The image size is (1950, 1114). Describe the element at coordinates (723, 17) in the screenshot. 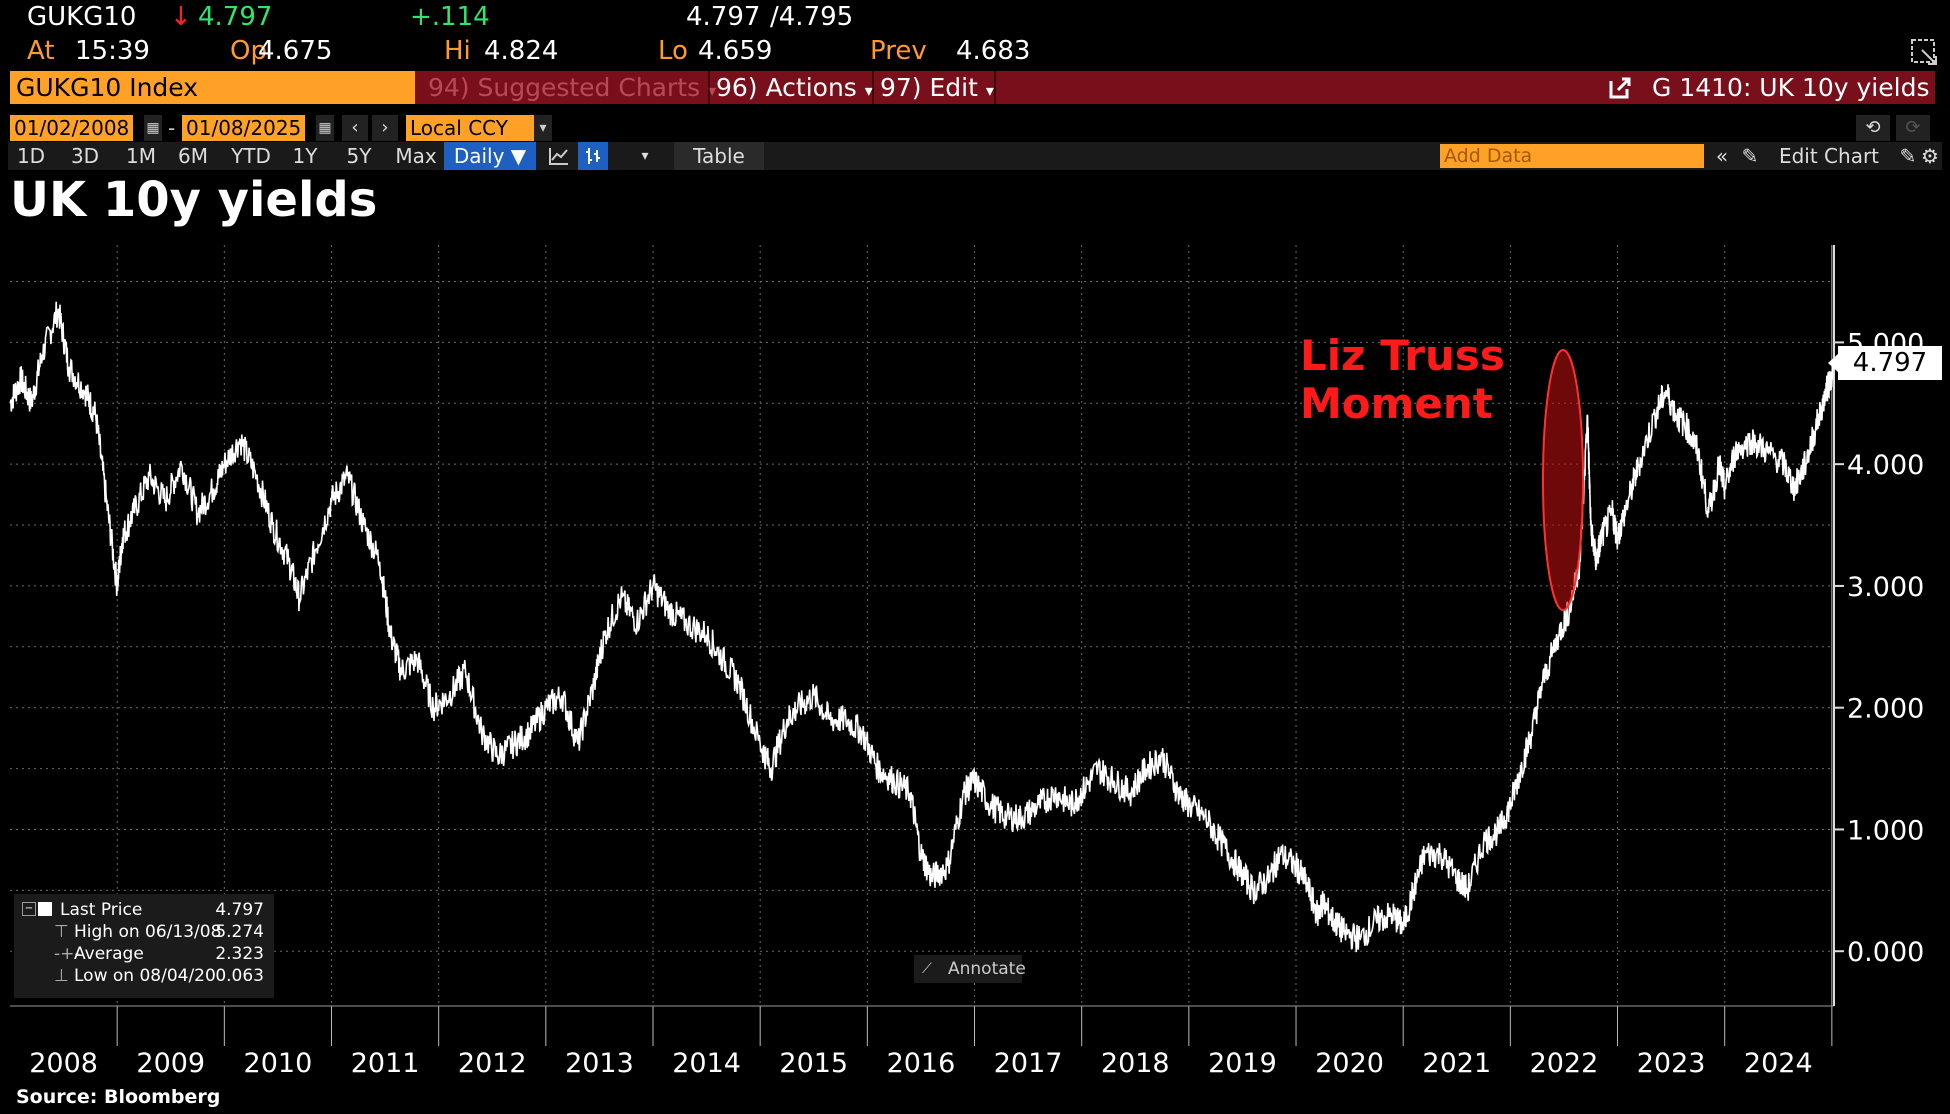

I see `bid-price: 4.797` at that location.